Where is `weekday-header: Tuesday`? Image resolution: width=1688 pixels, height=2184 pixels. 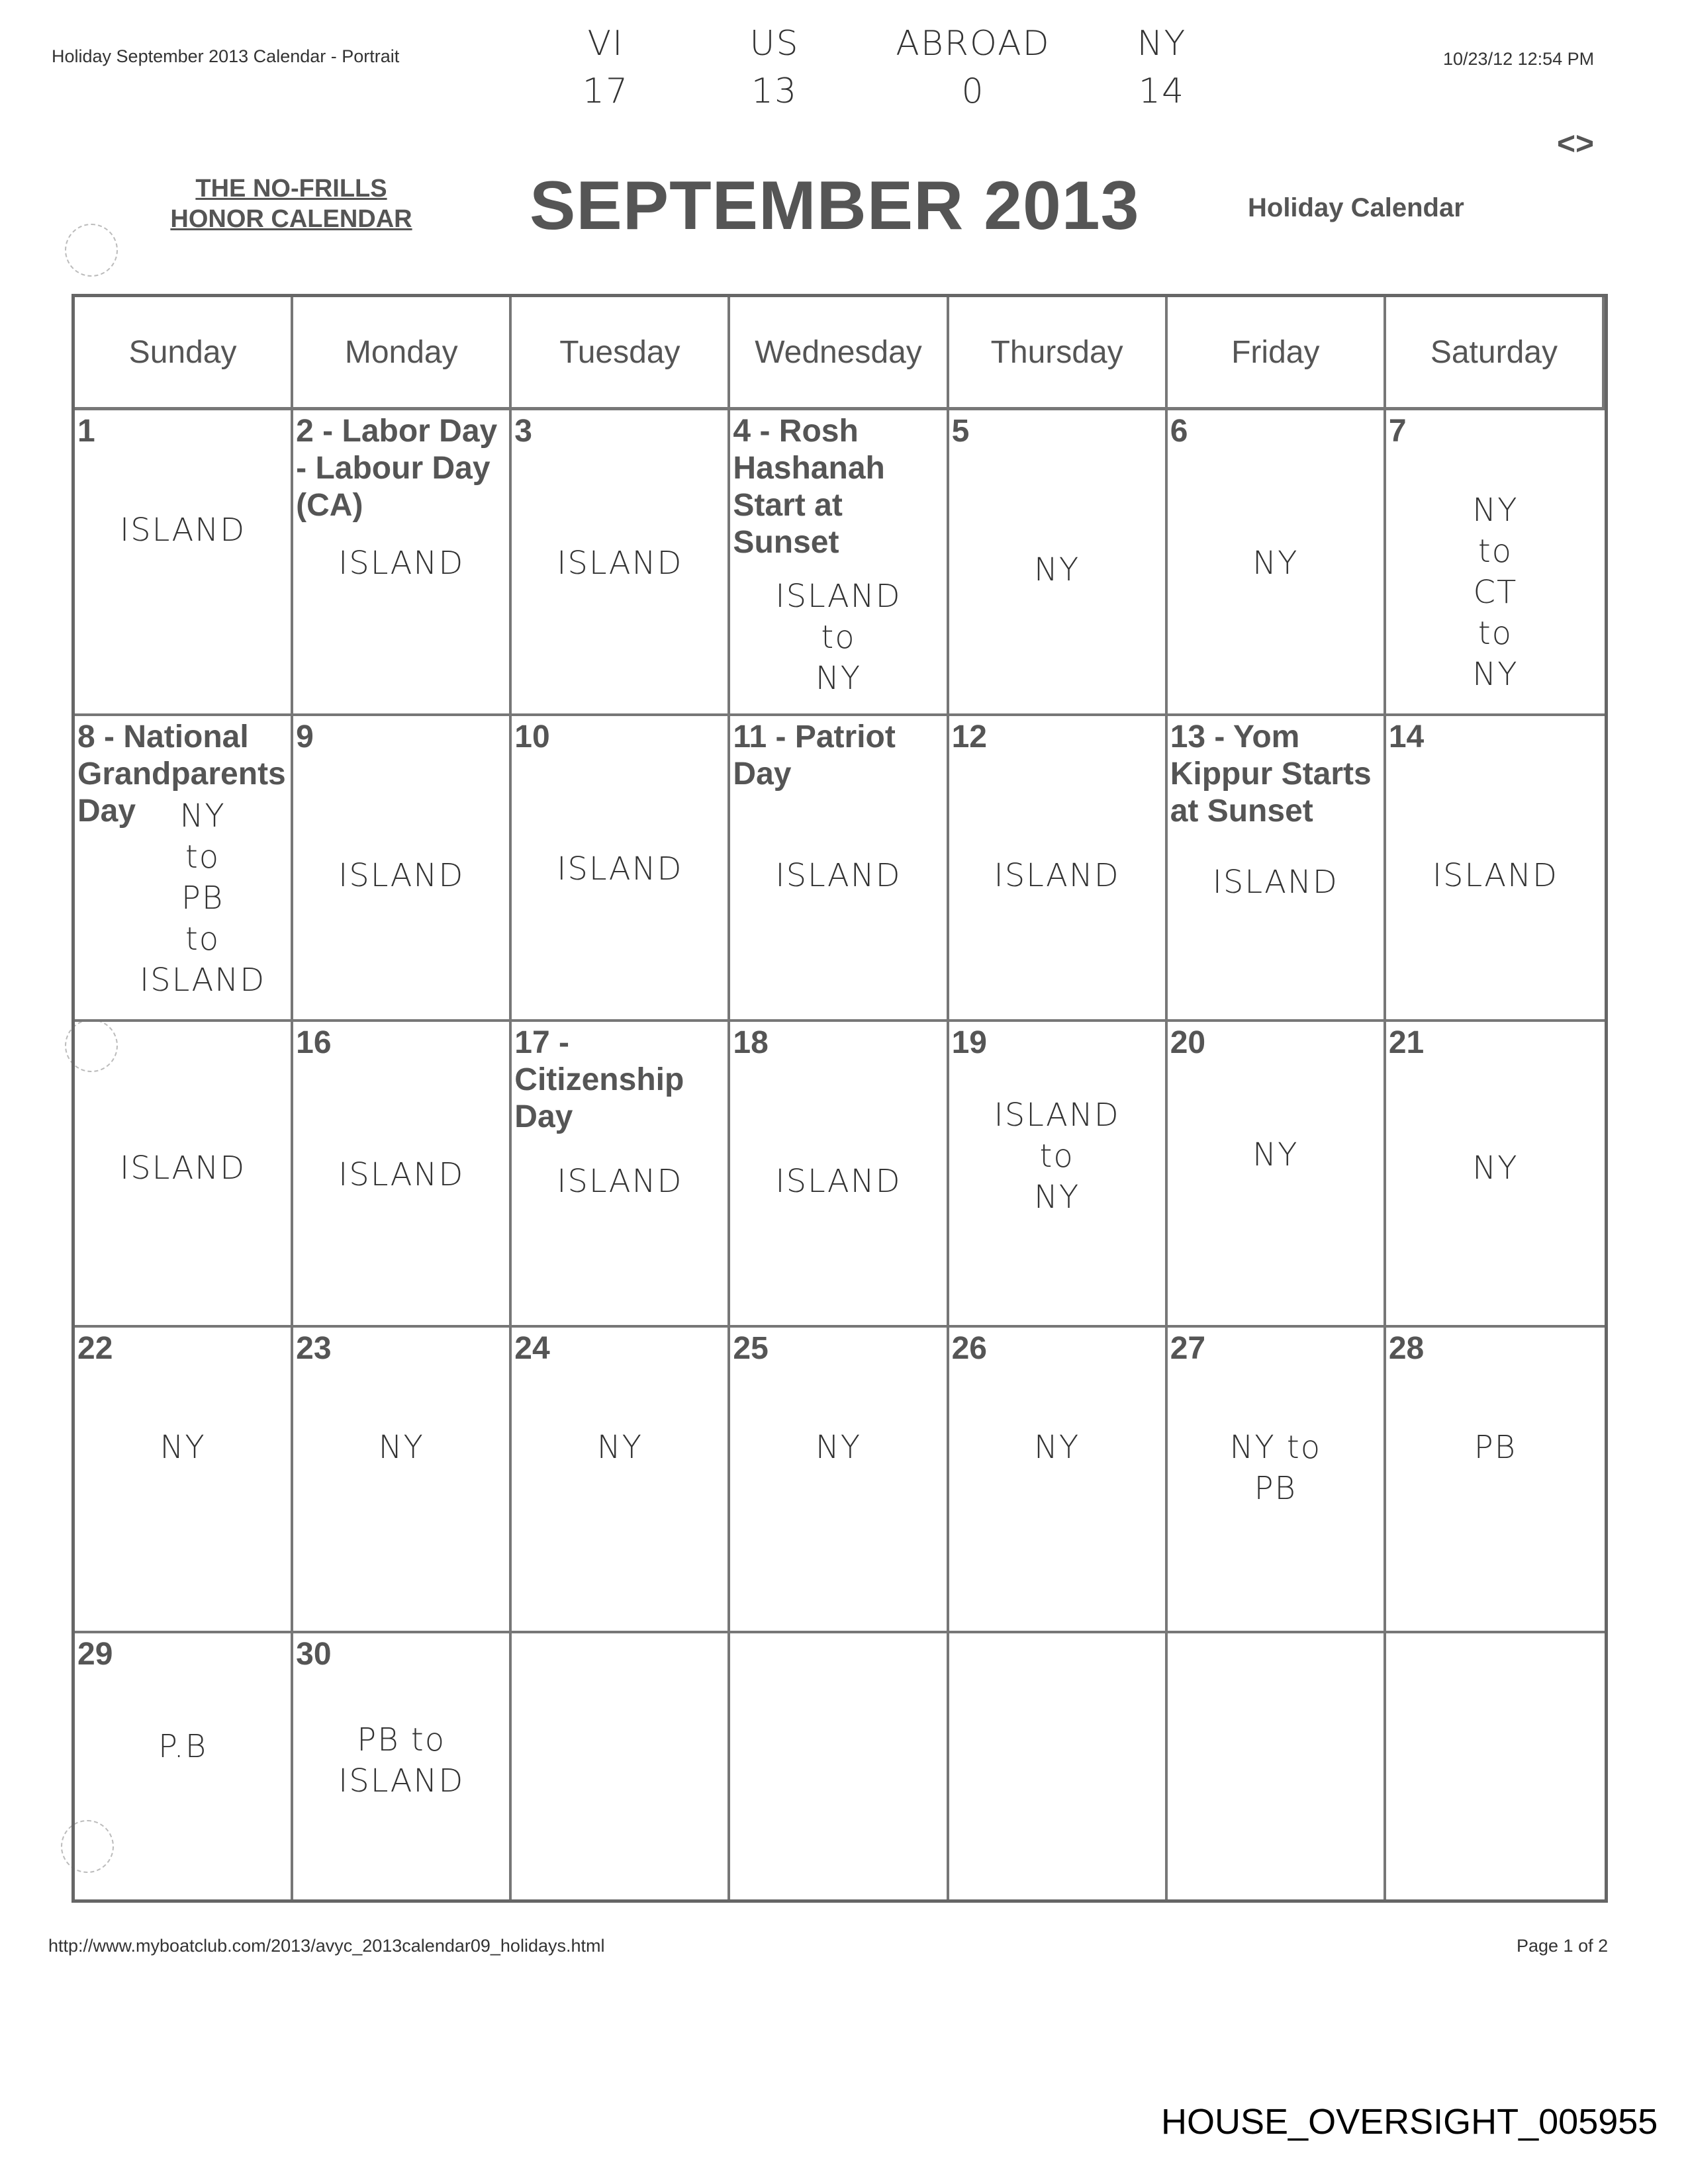 weekday-header: Tuesday is located at coordinates (621, 353).